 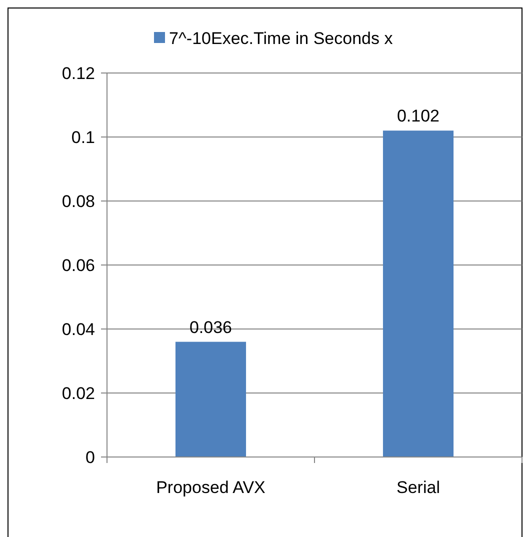 What do you see at coordinates (83, 137) in the screenshot?
I see `y-tick-label: 0.1` at bounding box center [83, 137].